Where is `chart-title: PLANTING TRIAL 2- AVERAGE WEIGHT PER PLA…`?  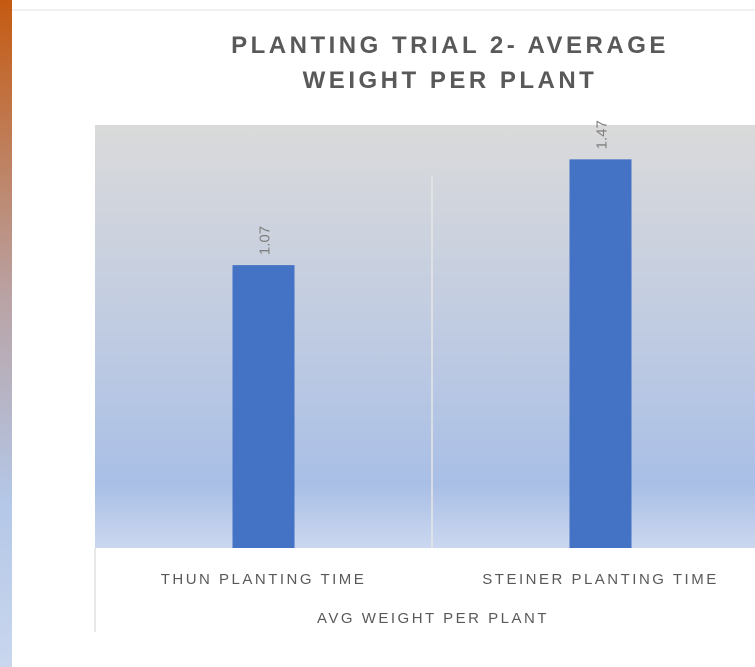 chart-title: PLANTING TRIAL 2- AVERAGE WEIGHT PER PLA… is located at coordinates (450, 63).